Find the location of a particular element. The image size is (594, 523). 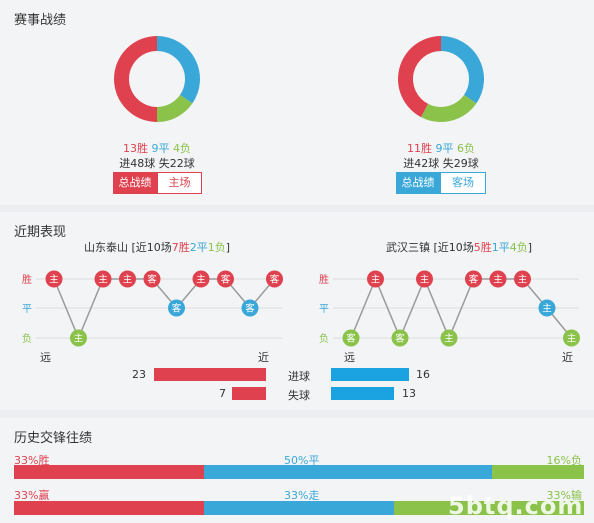

history-loss-pct: 16%负 is located at coordinates (564, 460).